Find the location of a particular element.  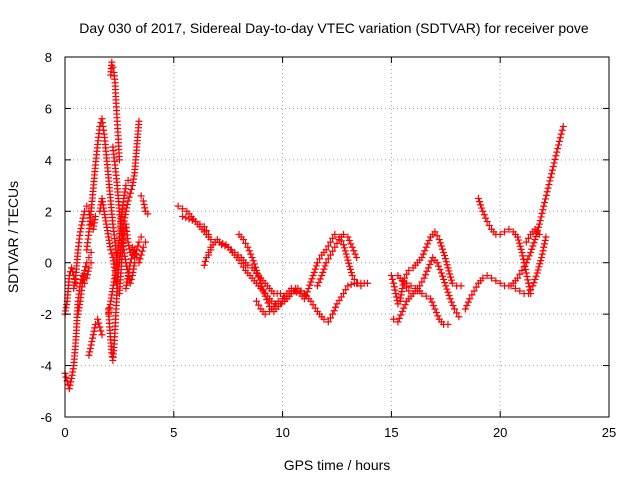

series-sat-u is located at coordinates (280, 301).